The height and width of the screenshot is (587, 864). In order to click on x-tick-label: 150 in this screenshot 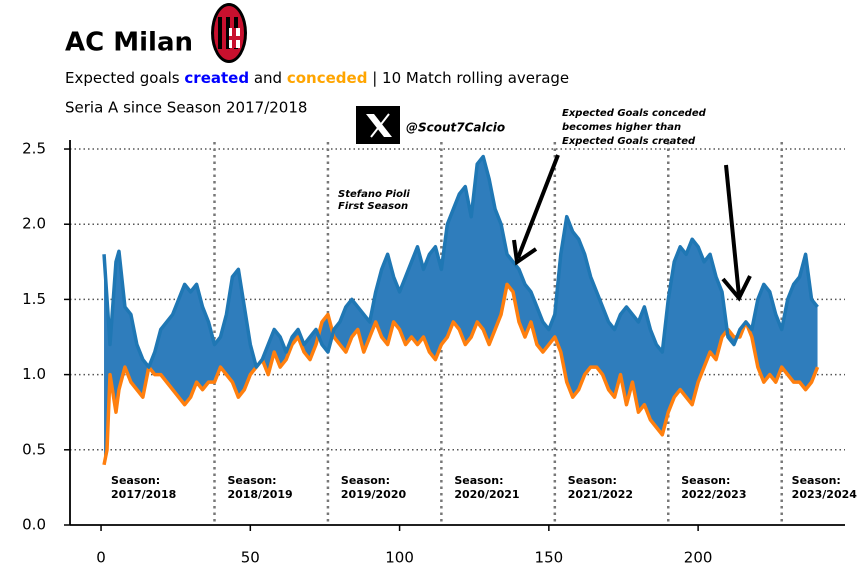, I will do `click(549, 558)`.